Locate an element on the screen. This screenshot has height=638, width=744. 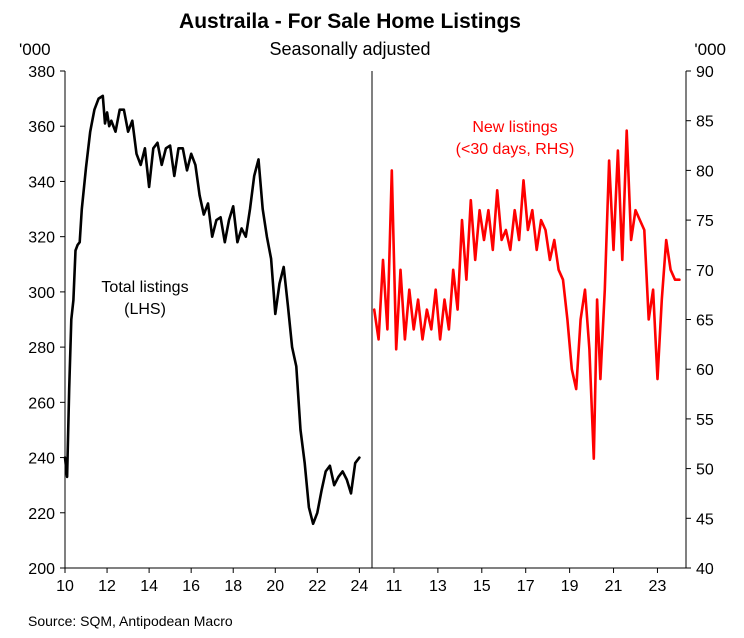
new-listings-label: (<30 days, RHS) is located at coordinates (515, 149).